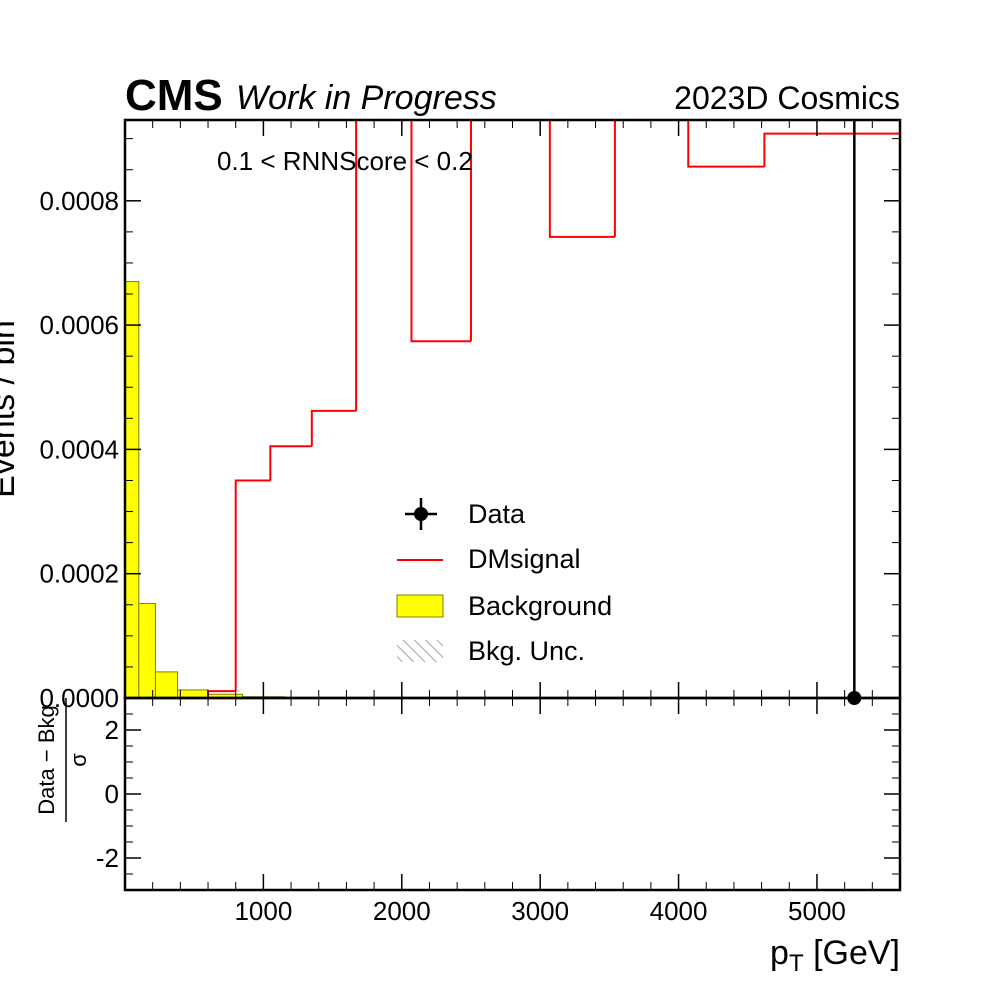 This screenshot has width=1000, height=1000. Describe the element at coordinates (11, 409) in the screenshot. I see `main-y-axis-title: Events / bin` at that location.